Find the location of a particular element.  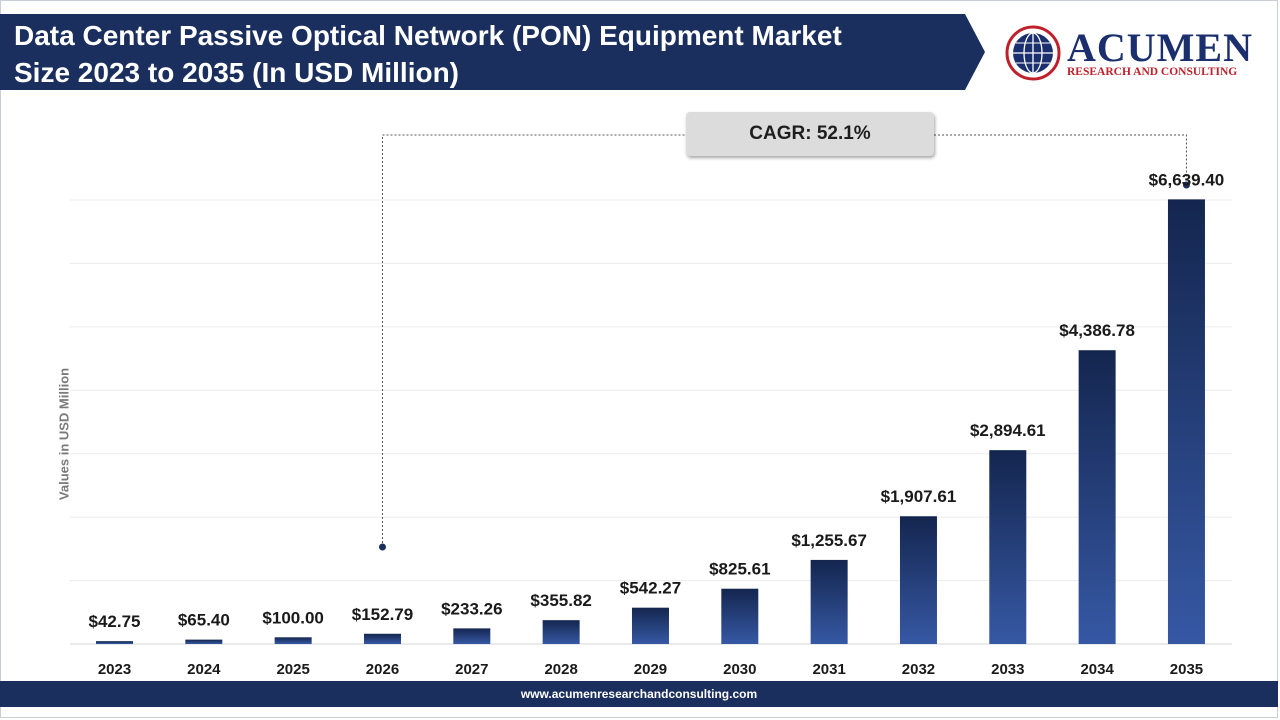

cagr-callout: CAGR: 52.1% is located at coordinates (810, 134).